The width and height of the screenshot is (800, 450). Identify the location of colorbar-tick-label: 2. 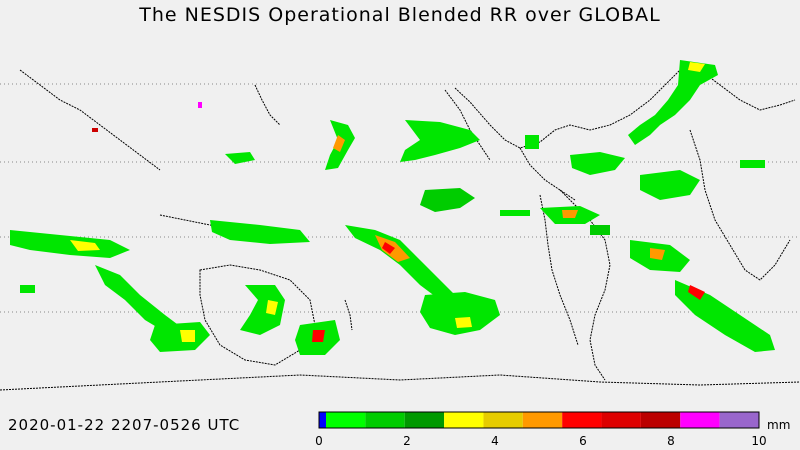
(407, 441).